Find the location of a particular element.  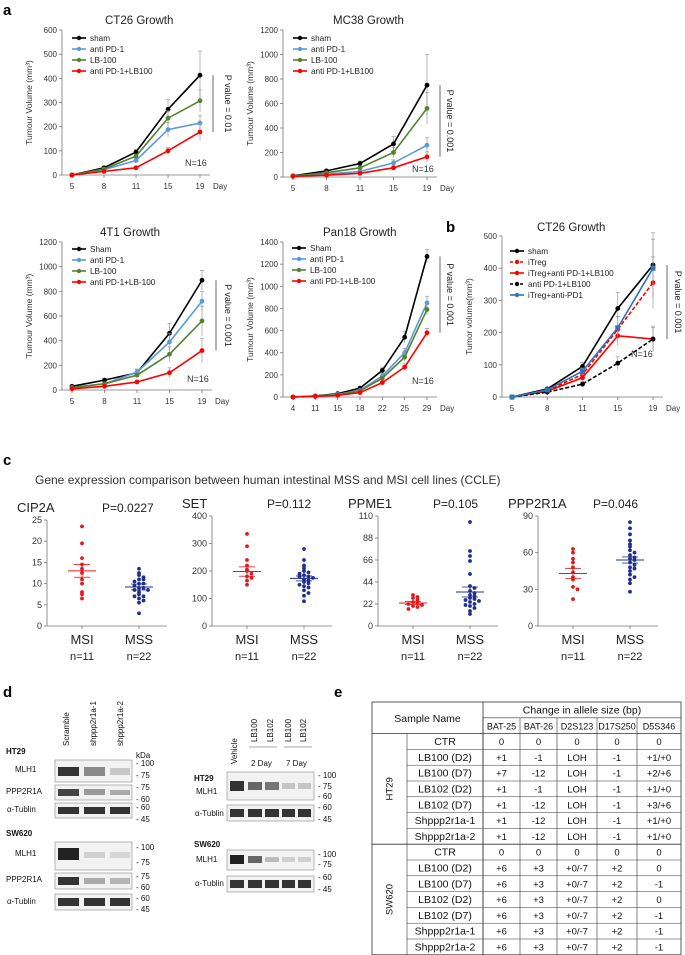

panel-label-d: d is located at coordinates (7, 692).